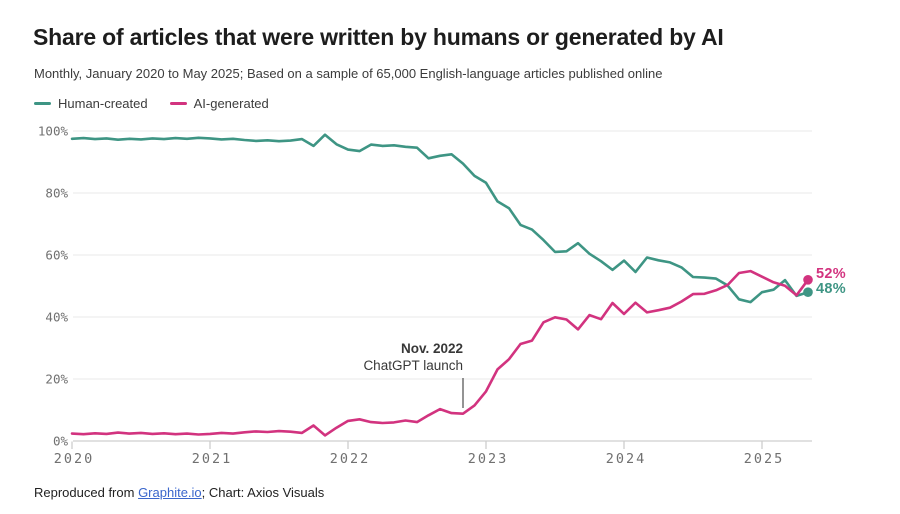 This screenshot has height=514, width=900. I want to click on legend-label-human: Human-created, so click(103, 103).